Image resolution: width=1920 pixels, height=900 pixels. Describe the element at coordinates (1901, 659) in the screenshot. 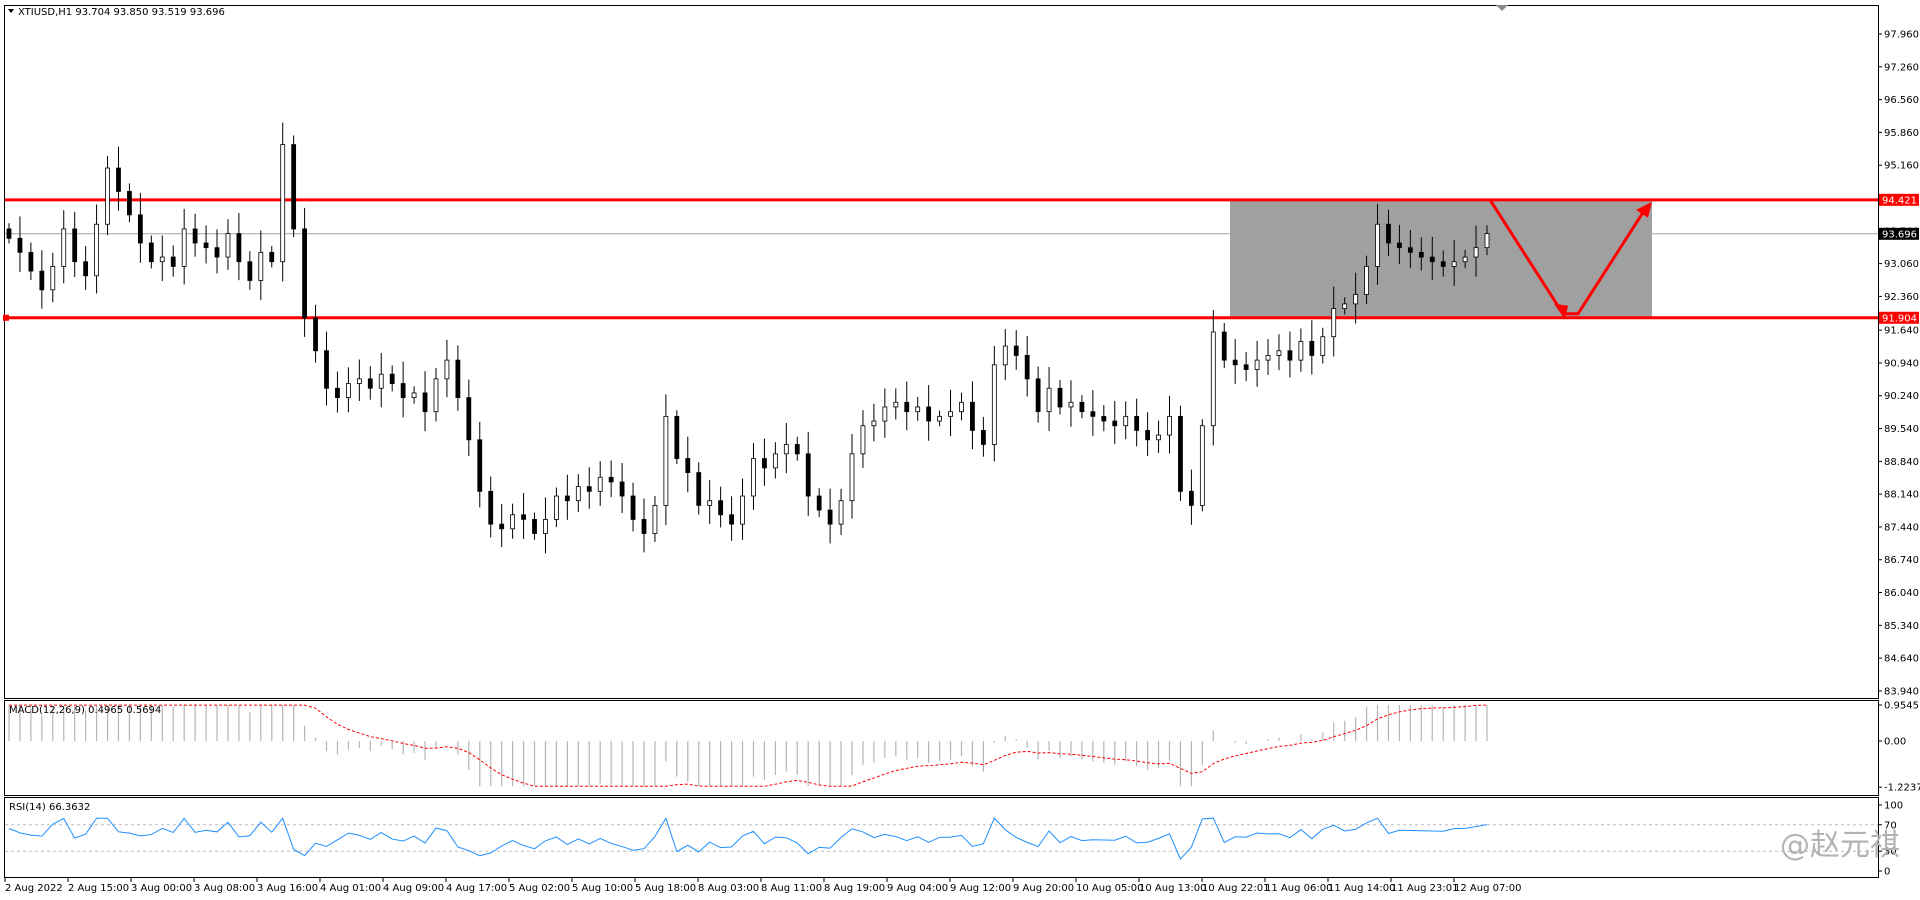

I see `price-tick-label: 84.640` at that location.